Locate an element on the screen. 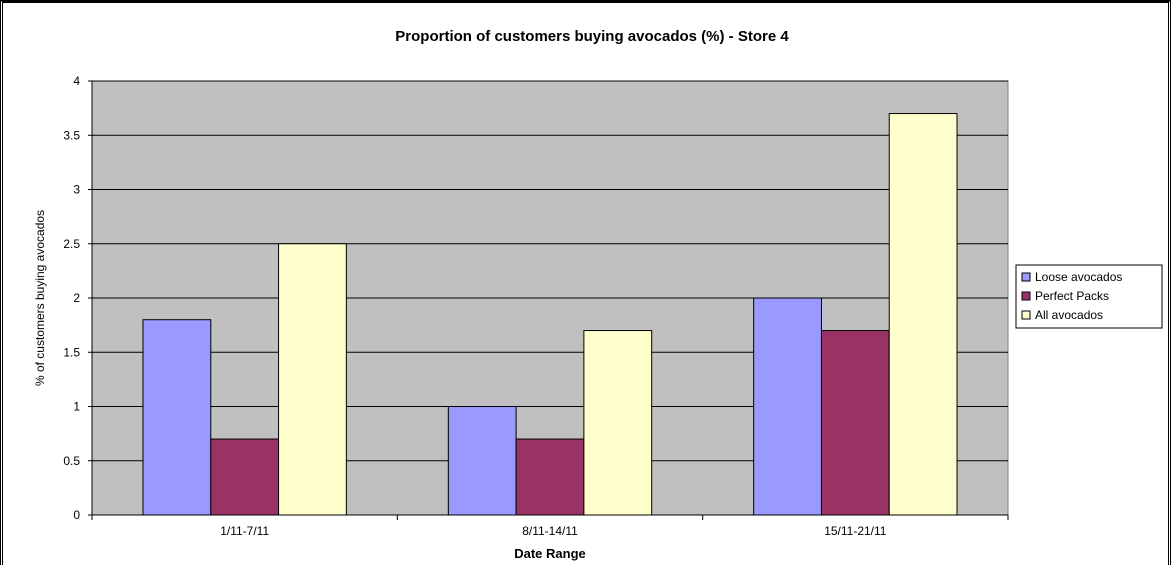  x-tick-label: 15/11-21/11 is located at coordinates (855, 531).